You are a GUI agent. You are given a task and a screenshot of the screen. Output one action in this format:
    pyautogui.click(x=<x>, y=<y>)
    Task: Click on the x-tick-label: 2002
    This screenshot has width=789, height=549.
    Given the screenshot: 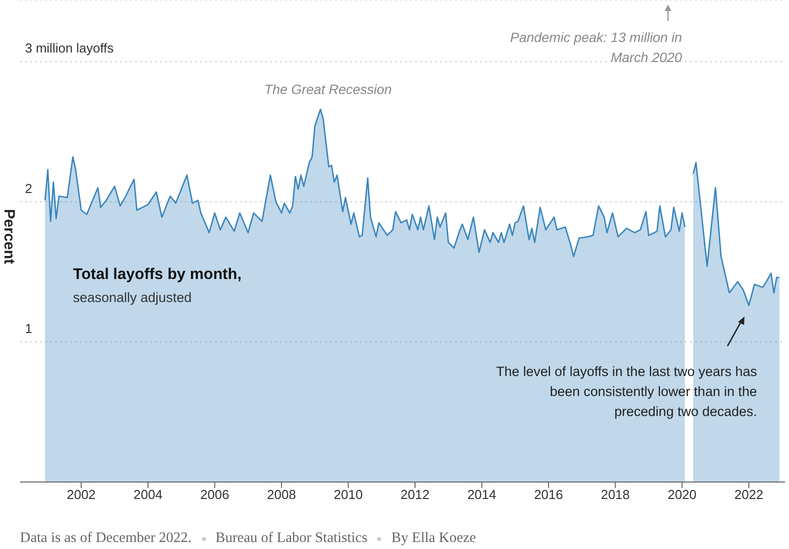 What is the action you would take?
    pyautogui.click(x=81, y=494)
    